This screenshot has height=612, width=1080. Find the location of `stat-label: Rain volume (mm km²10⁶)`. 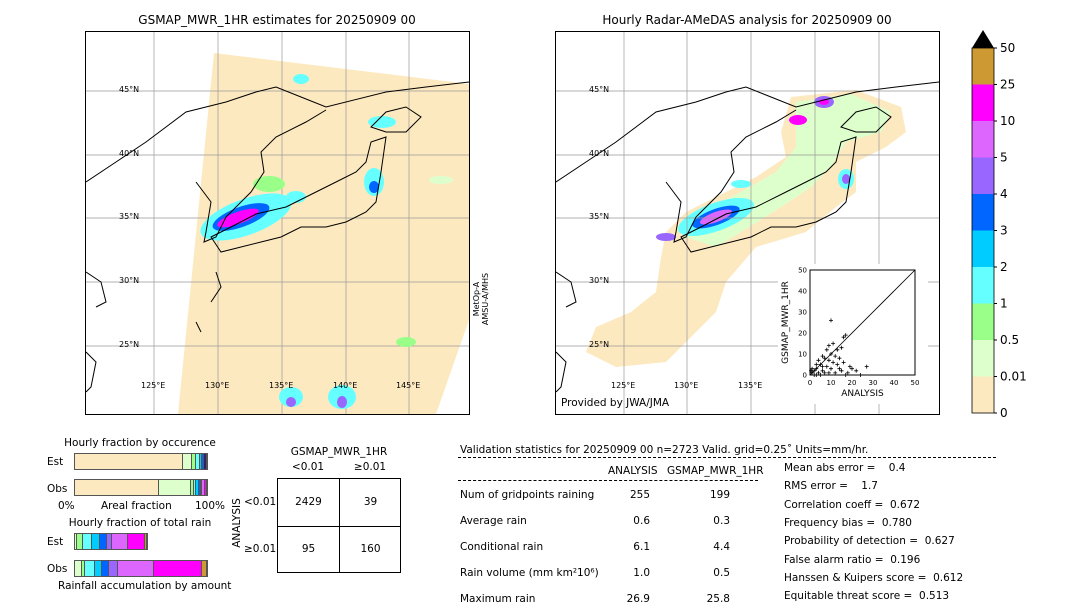

stat-label: Rain volume (mm km²10⁶) is located at coordinates (529, 573).